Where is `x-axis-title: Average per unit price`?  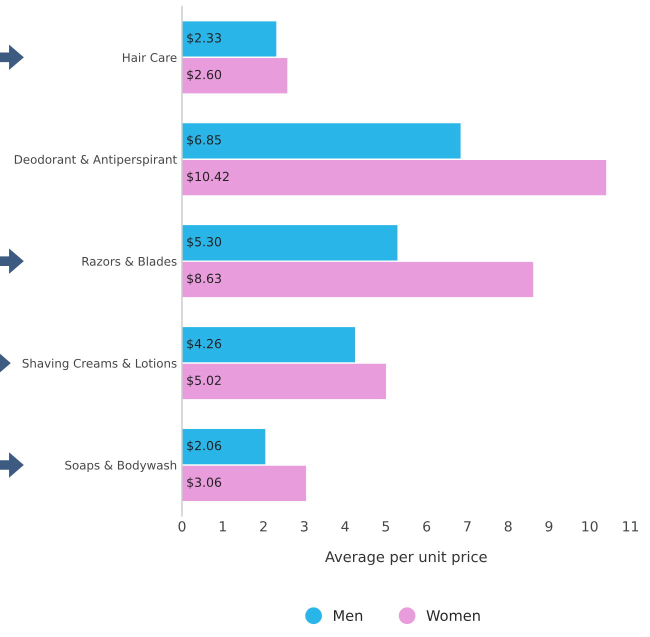
x-axis-title: Average per unit price is located at coordinates (406, 558).